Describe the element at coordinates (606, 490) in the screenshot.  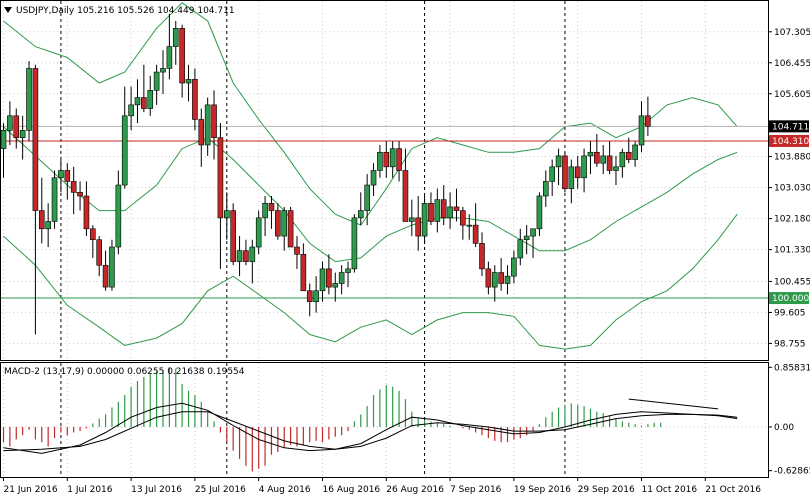
I see `time-tick-label: 29 Sep 2016` at that location.